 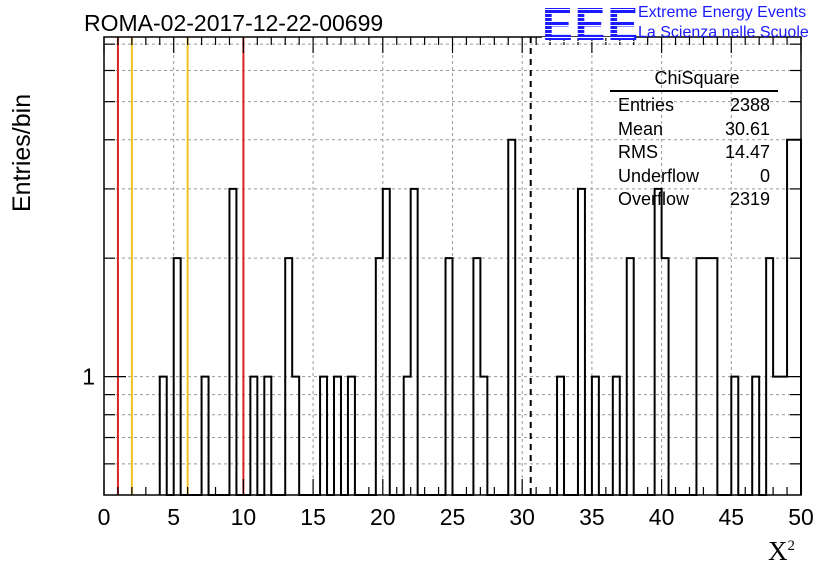 What do you see at coordinates (88, 377) in the screenshot?
I see `y-tick-label: 1` at bounding box center [88, 377].